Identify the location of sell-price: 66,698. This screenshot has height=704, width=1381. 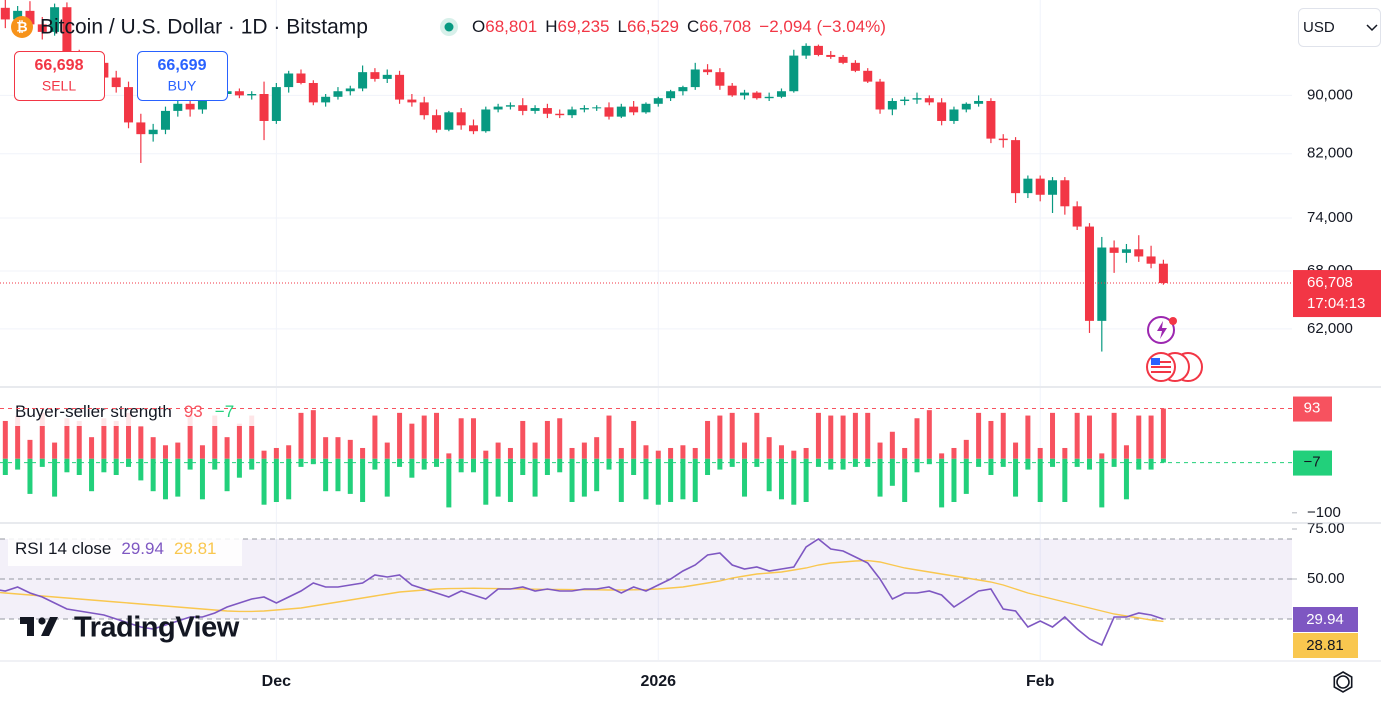
(59, 65).